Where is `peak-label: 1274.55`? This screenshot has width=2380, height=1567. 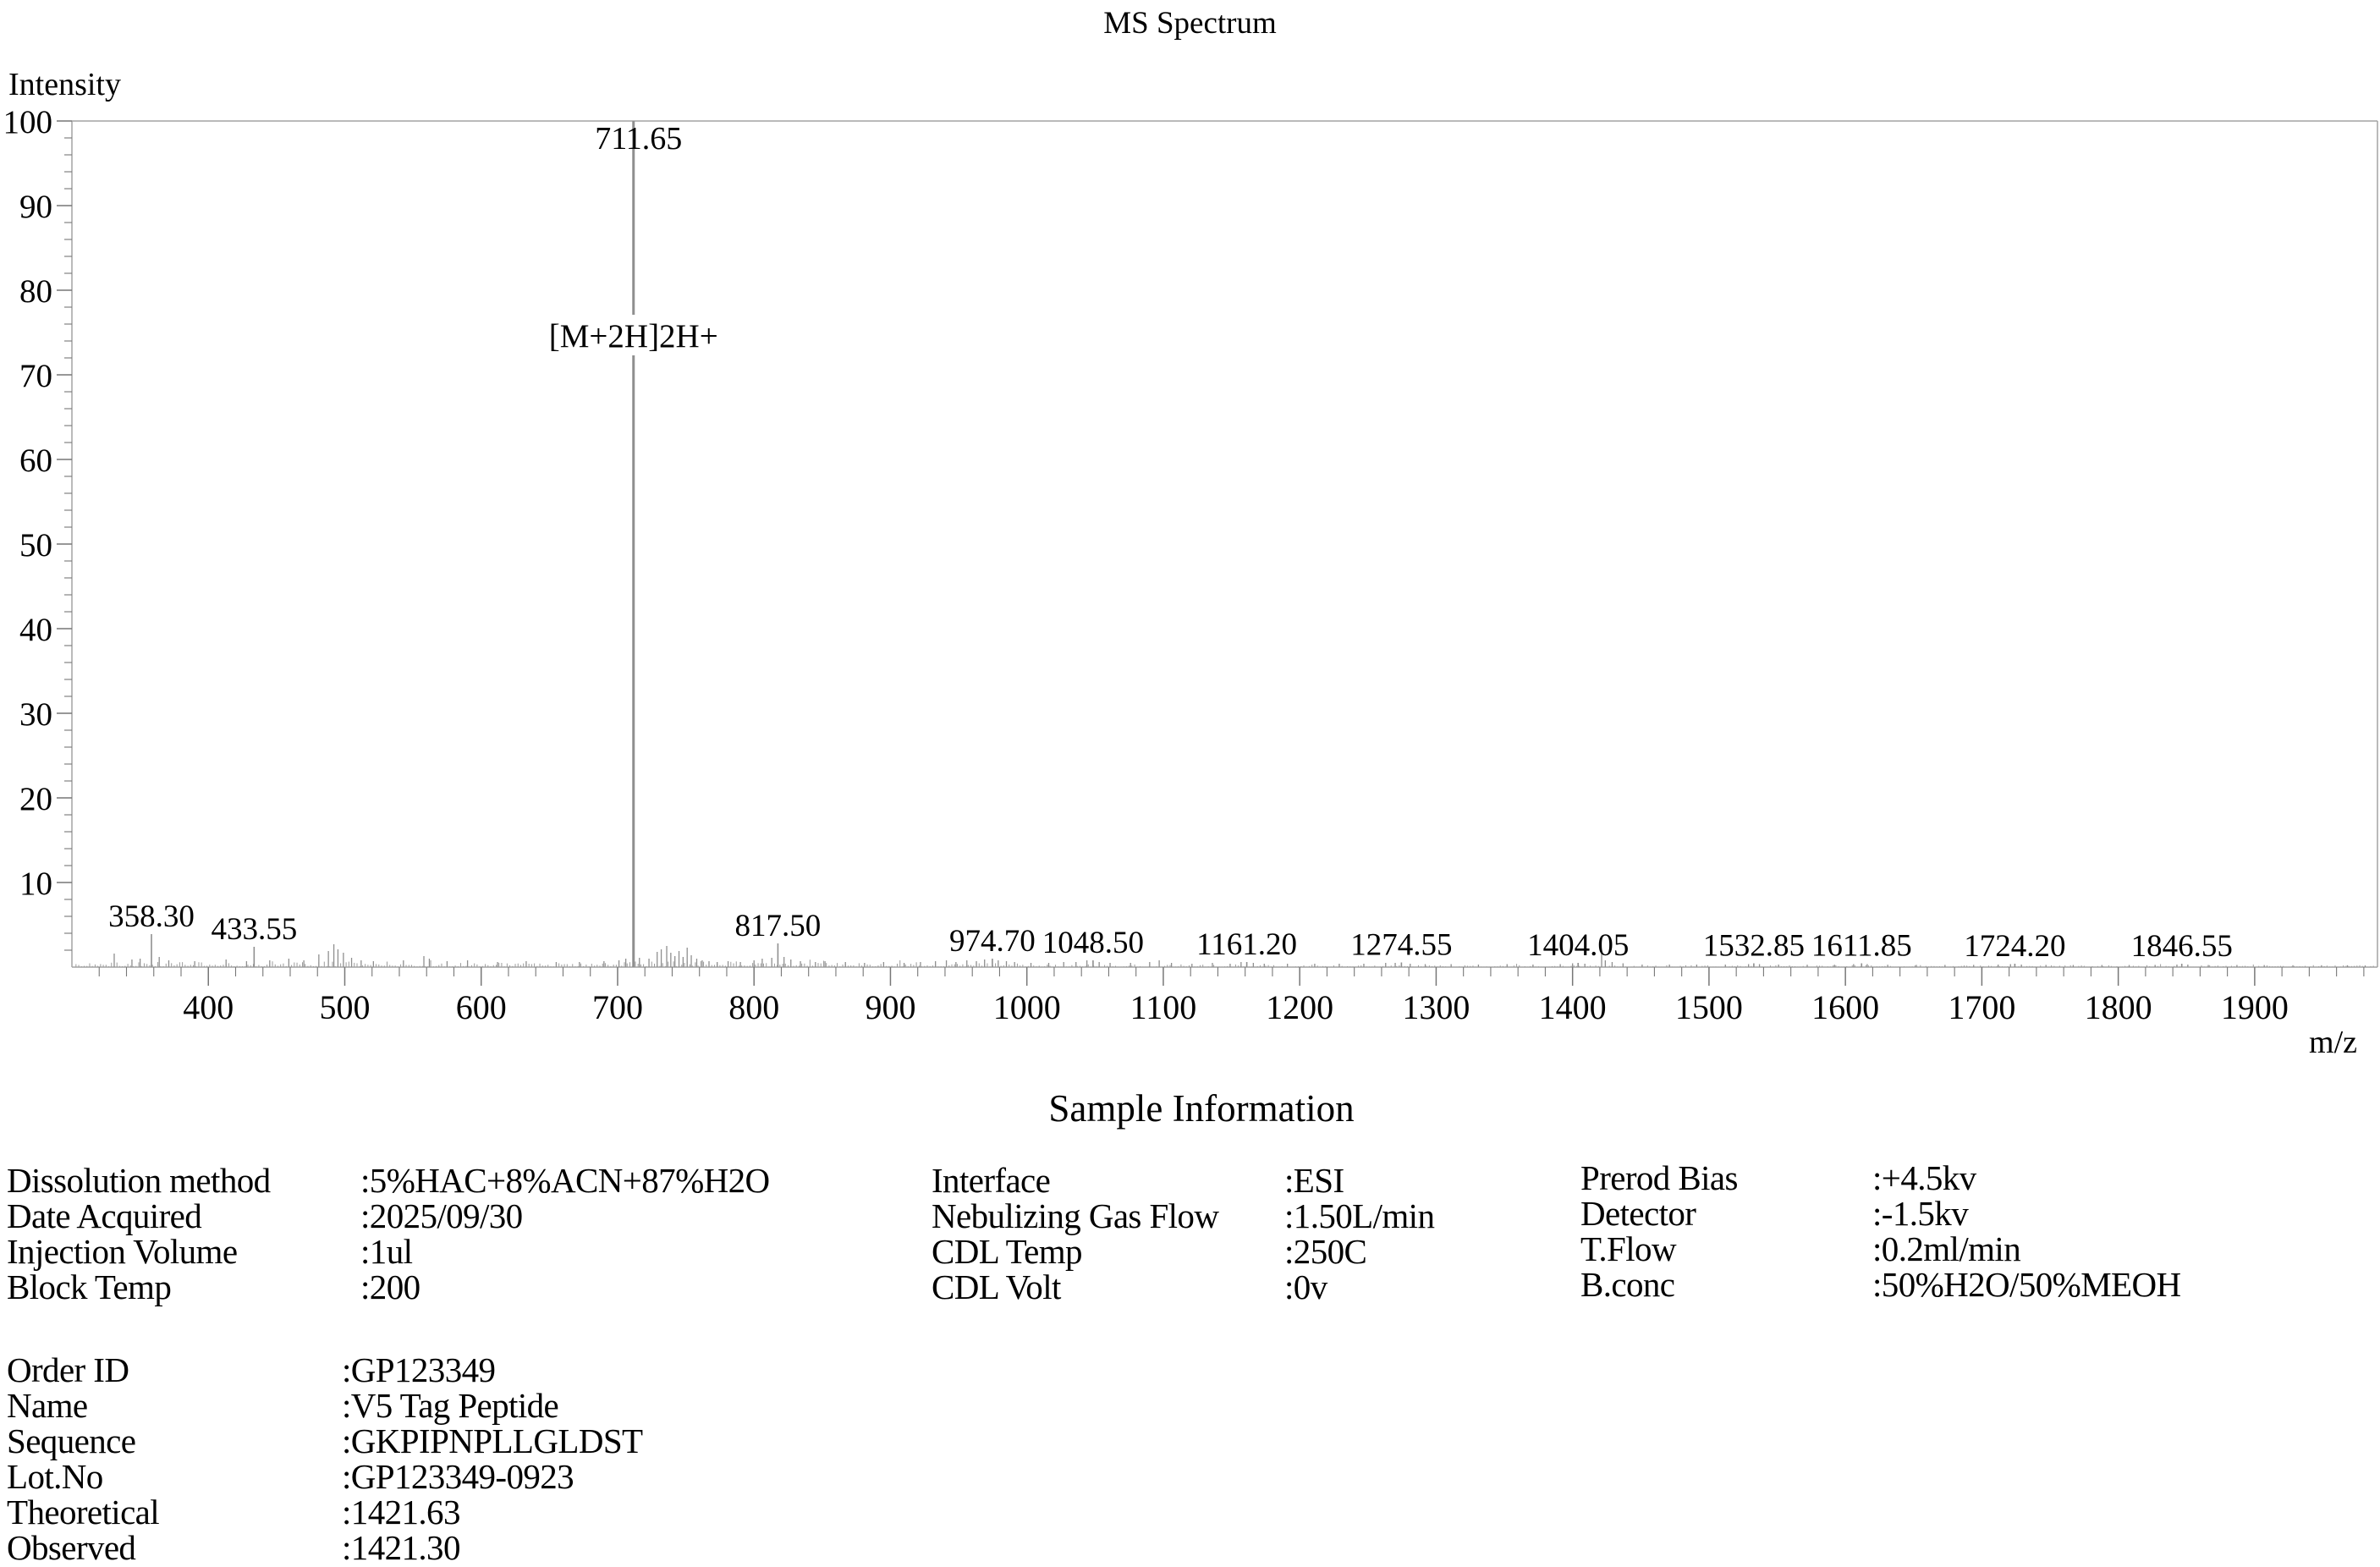
peak-label: 1274.55 is located at coordinates (1401, 945).